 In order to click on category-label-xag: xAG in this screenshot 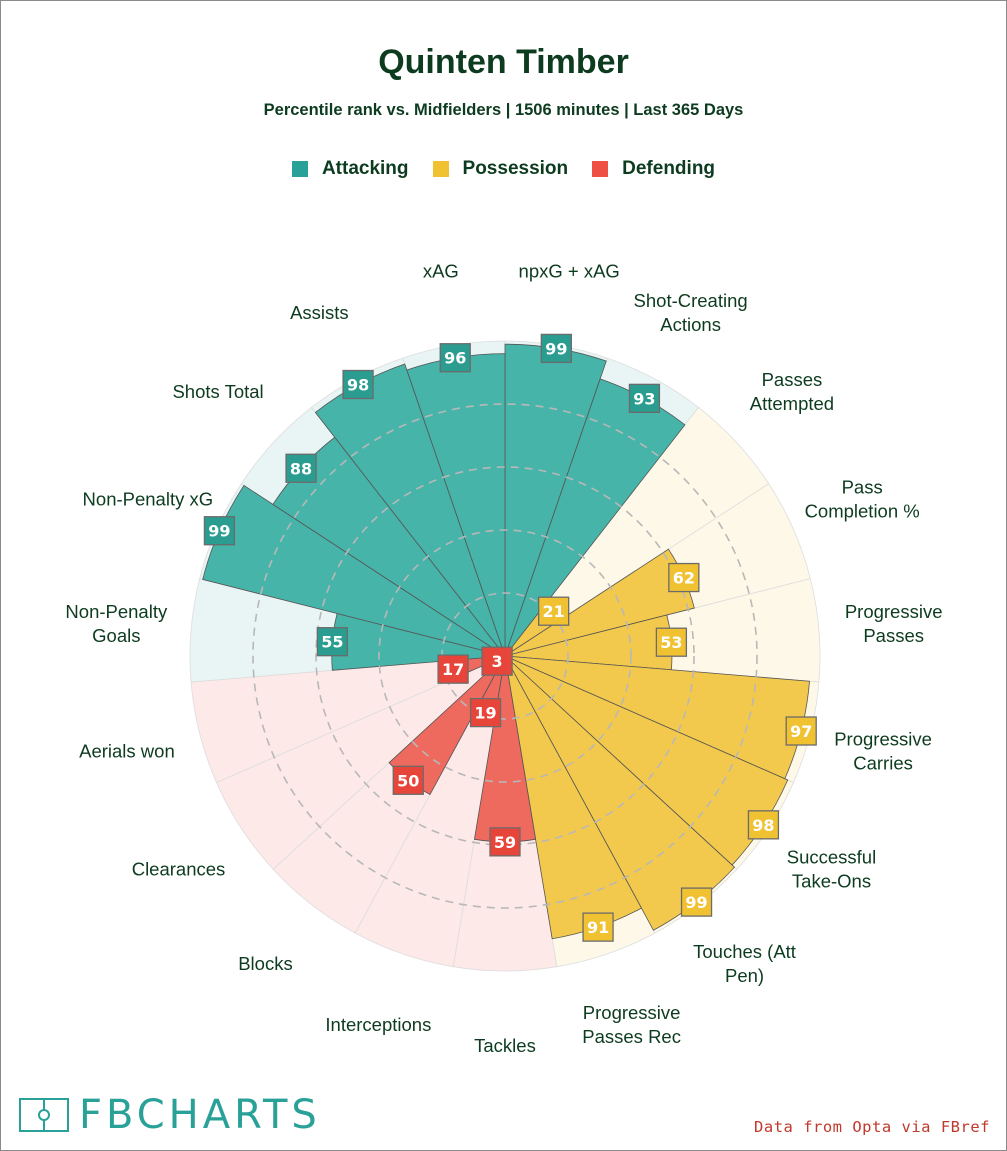, I will do `click(441, 270)`.